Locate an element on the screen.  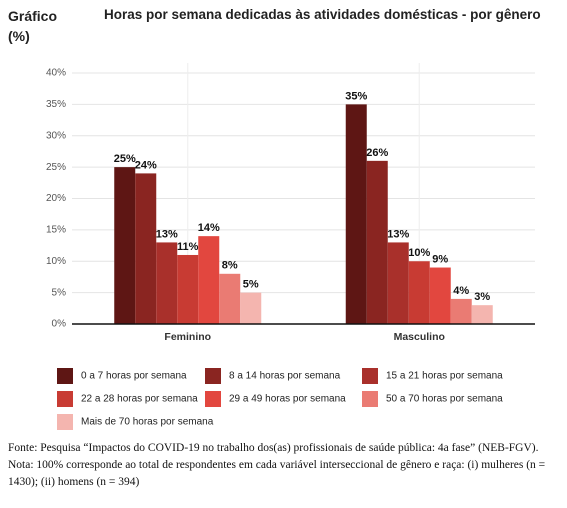
legend-label: 50 a 70 horas por semana is located at coordinates (444, 399).